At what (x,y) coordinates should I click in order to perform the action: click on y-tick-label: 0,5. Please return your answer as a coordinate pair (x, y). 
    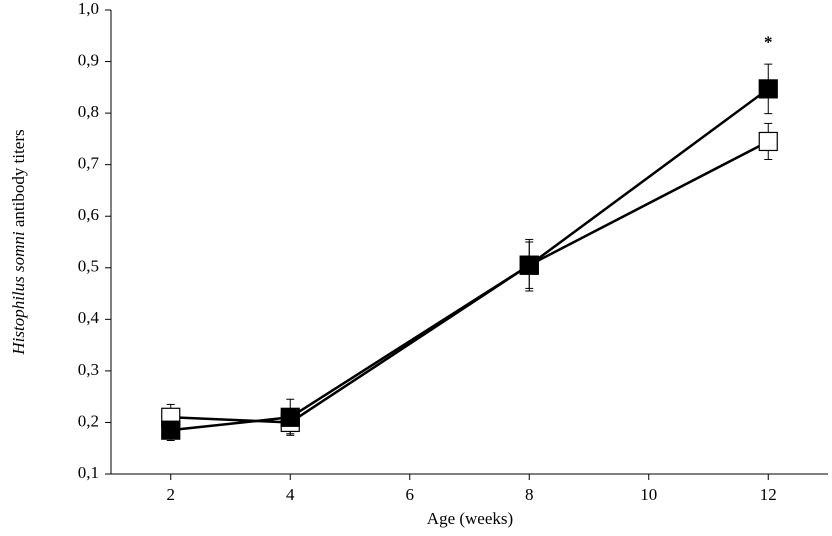
    Looking at the image, I should click on (88, 266).